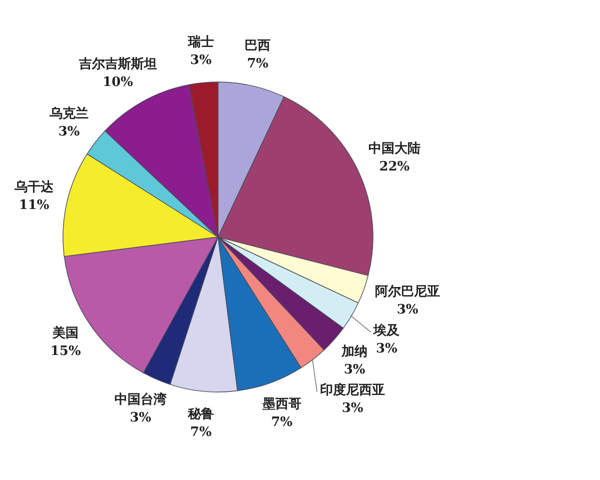  I want to click on data-label: 15%, so click(66, 352).